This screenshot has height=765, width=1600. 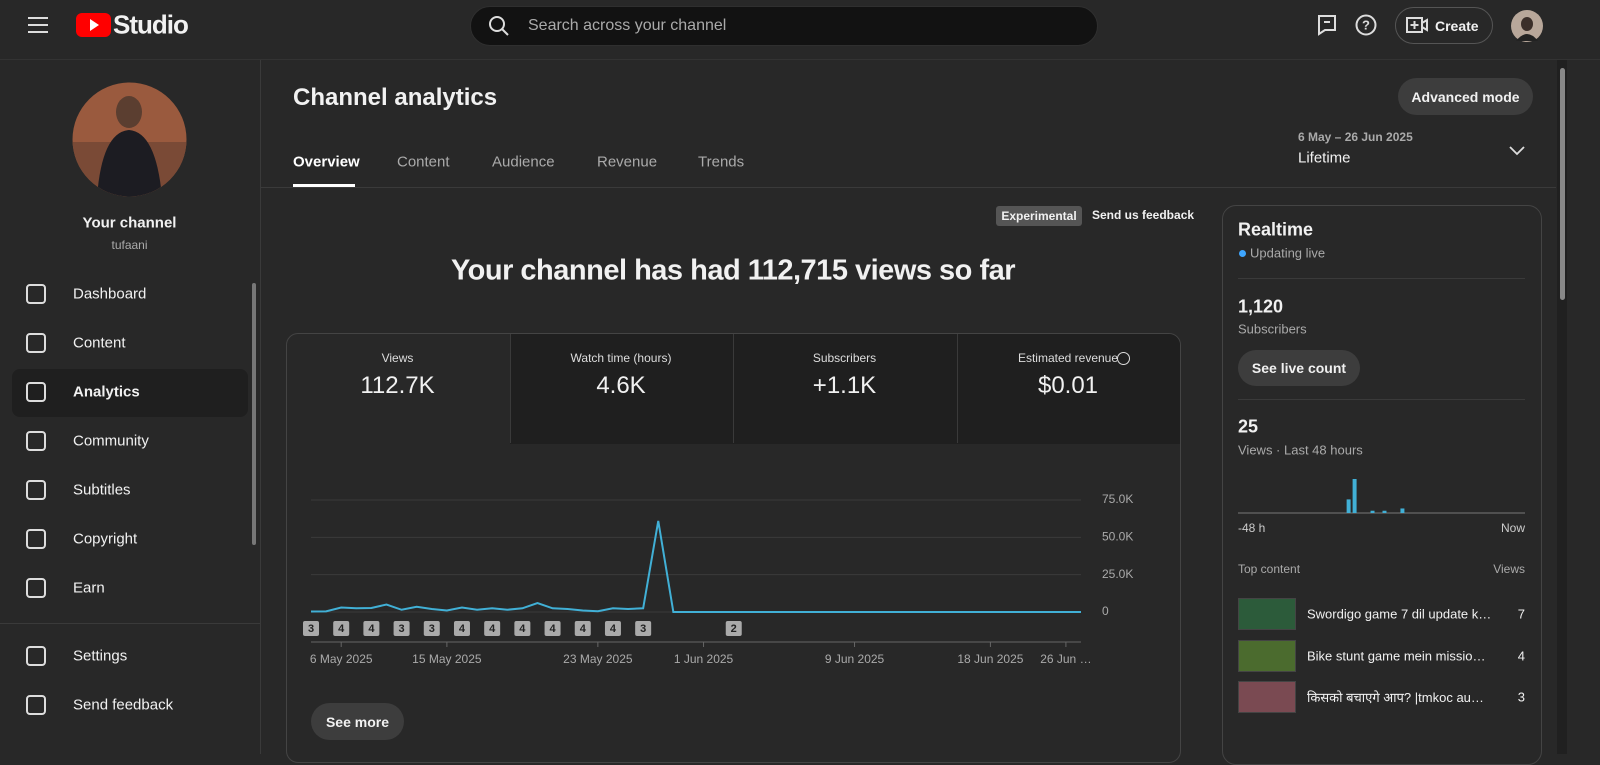 I want to click on nav-item: Send feedback, so click(x=123, y=705).